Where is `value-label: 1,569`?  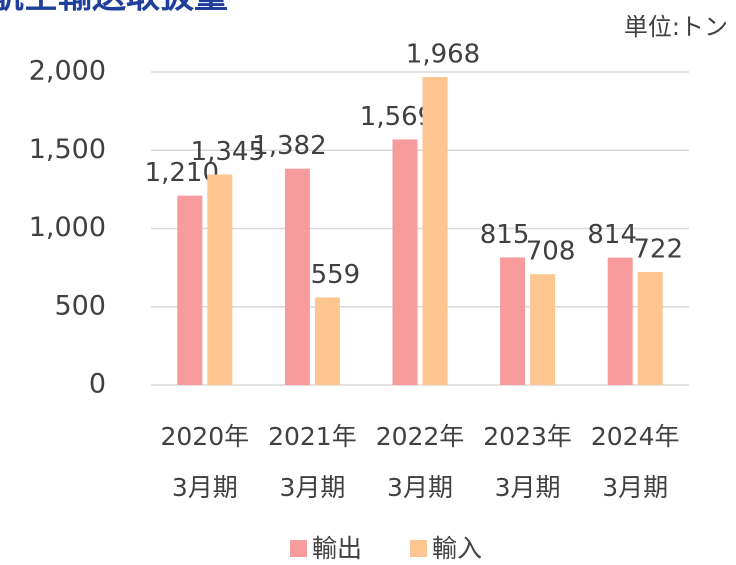
value-label: 1,569 is located at coordinates (397, 117).